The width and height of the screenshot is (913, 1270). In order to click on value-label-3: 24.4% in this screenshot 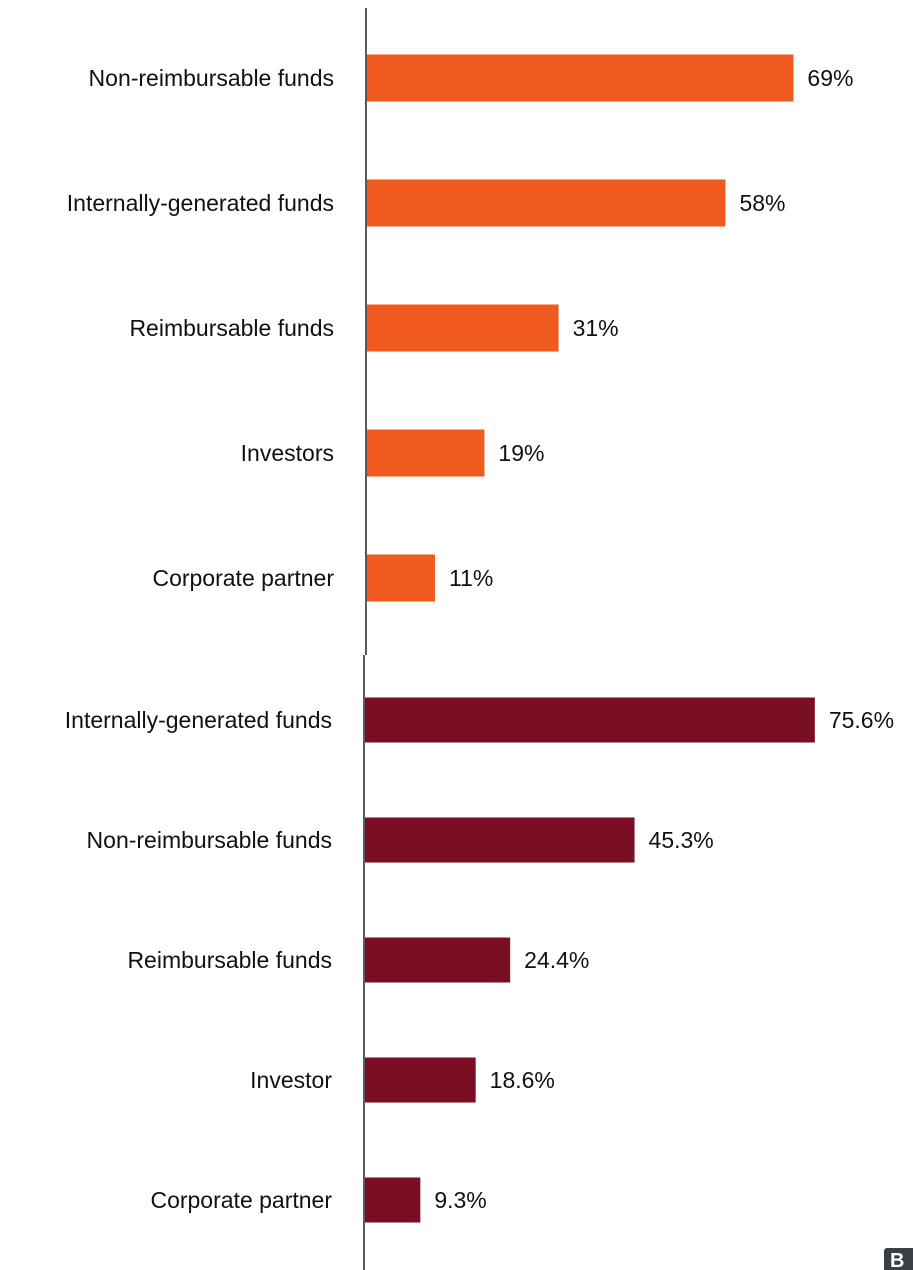, I will do `click(556, 960)`.